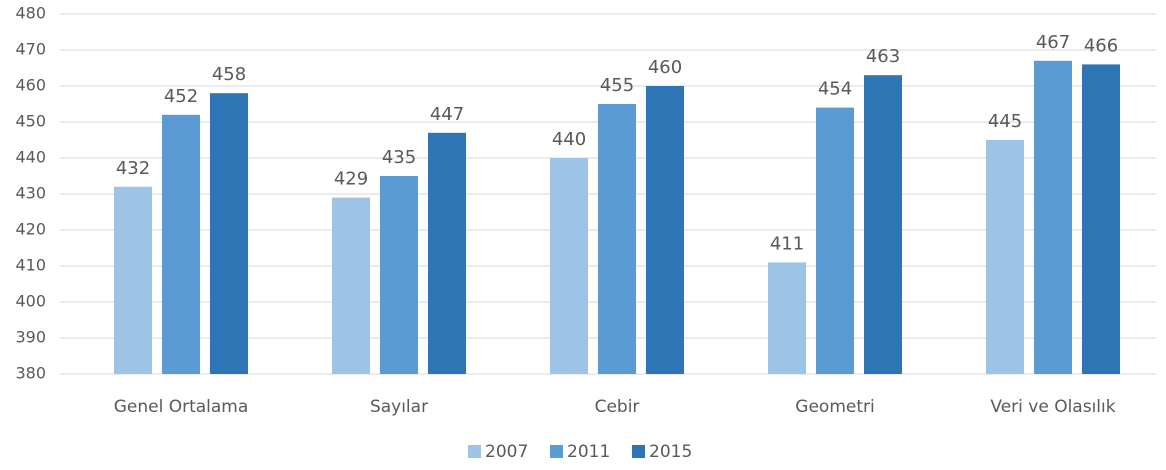 The image size is (1166, 470). What do you see at coordinates (1005, 121) in the screenshot?
I see `data-label: 445` at bounding box center [1005, 121].